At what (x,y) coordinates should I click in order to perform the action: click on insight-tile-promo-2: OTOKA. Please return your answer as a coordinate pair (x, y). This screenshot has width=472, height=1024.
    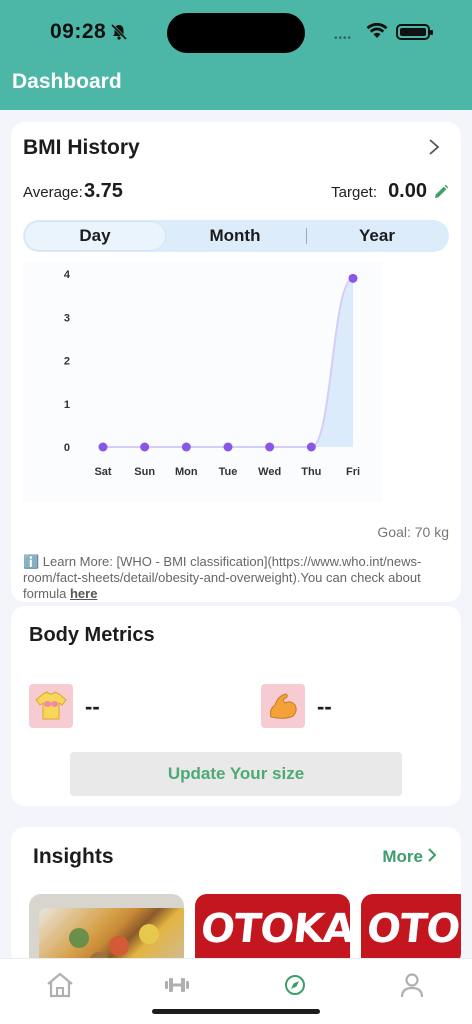
    Looking at the image, I should click on (411, 930).